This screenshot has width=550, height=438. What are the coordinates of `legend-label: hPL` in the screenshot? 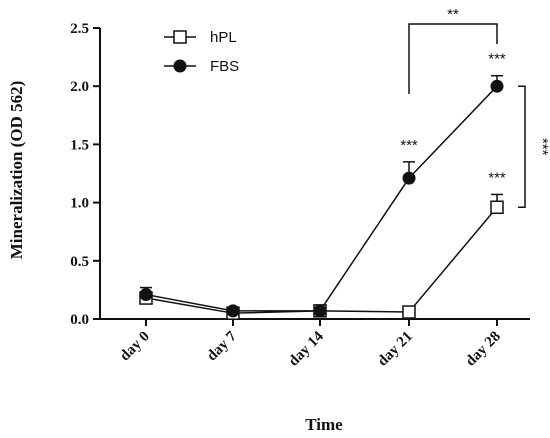 It's located at (223, 37).